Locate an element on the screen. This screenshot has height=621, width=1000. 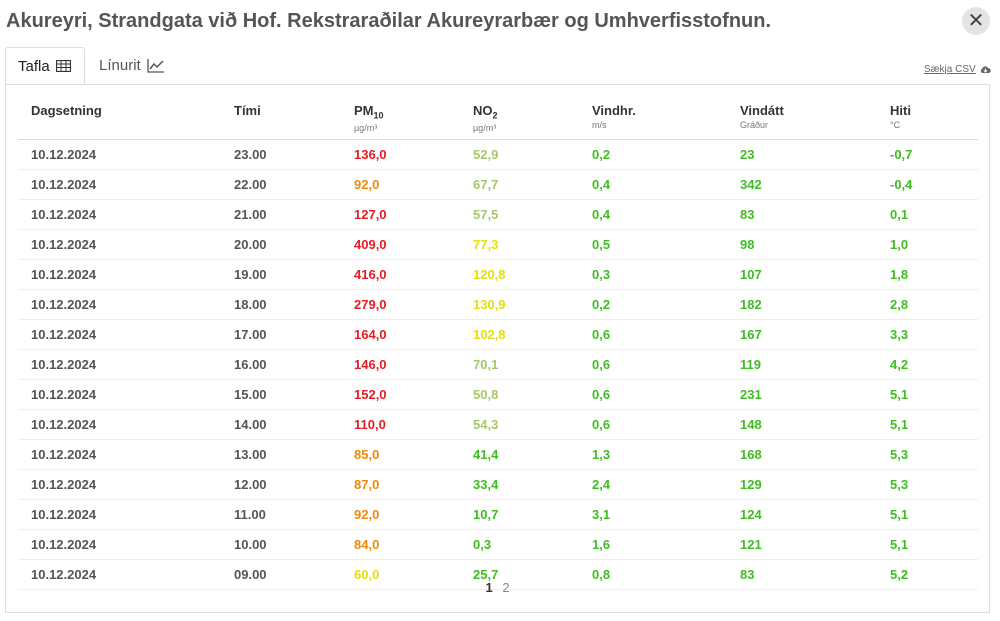
cell-pm10: 92,0 is located at coordinates (400, 184).